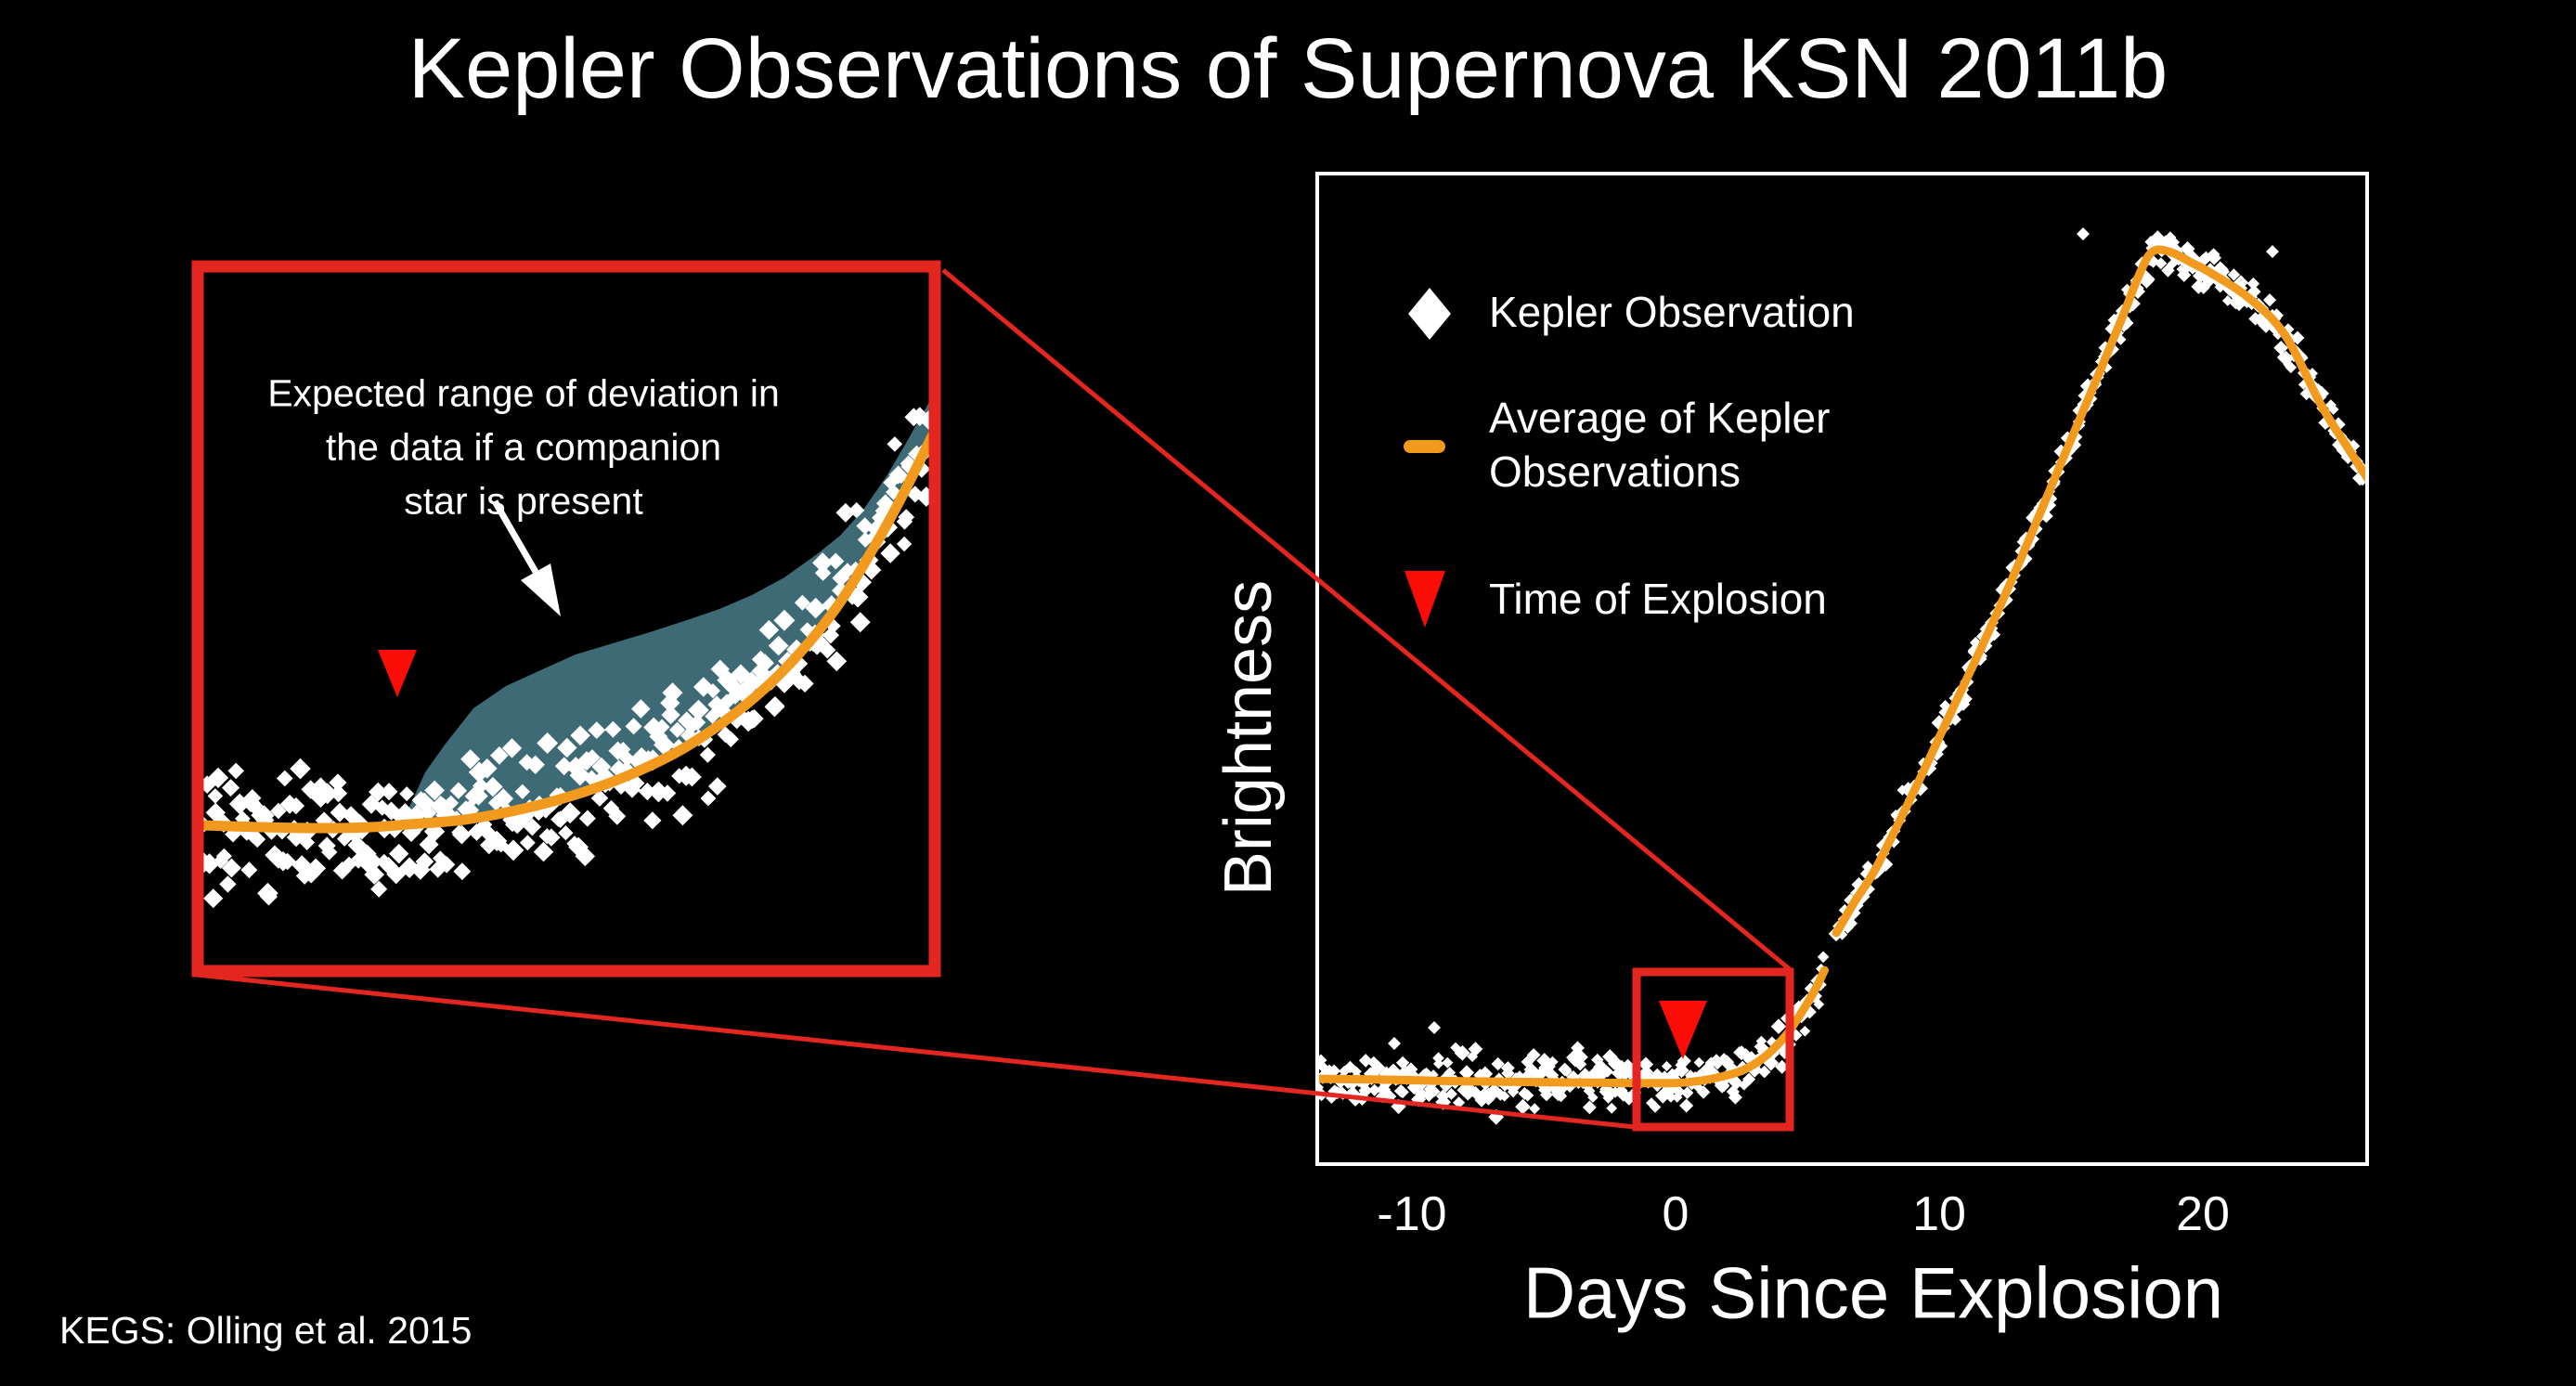 Image resolution: width=2576 pixels, height=1386 pixels. I want to click on x-axis-label: Days Since Explosion, so click(1873, 1292).